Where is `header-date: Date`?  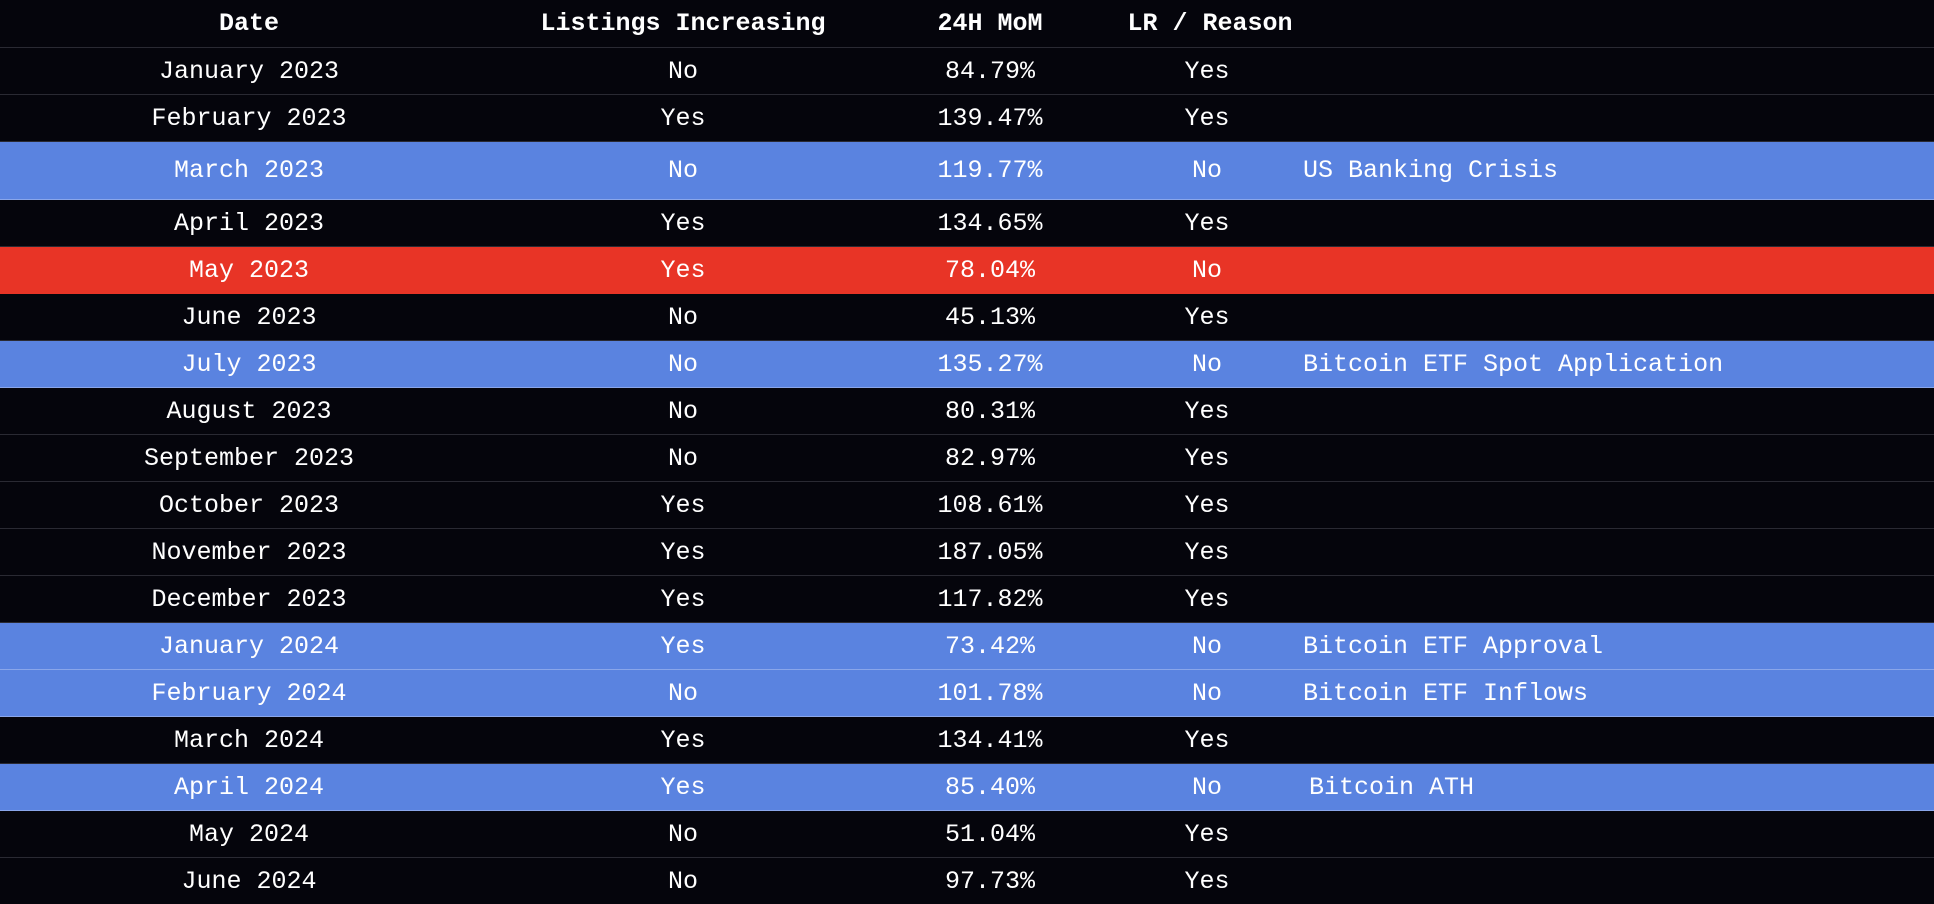
header-date: Date is located at coordinates (248, 23).